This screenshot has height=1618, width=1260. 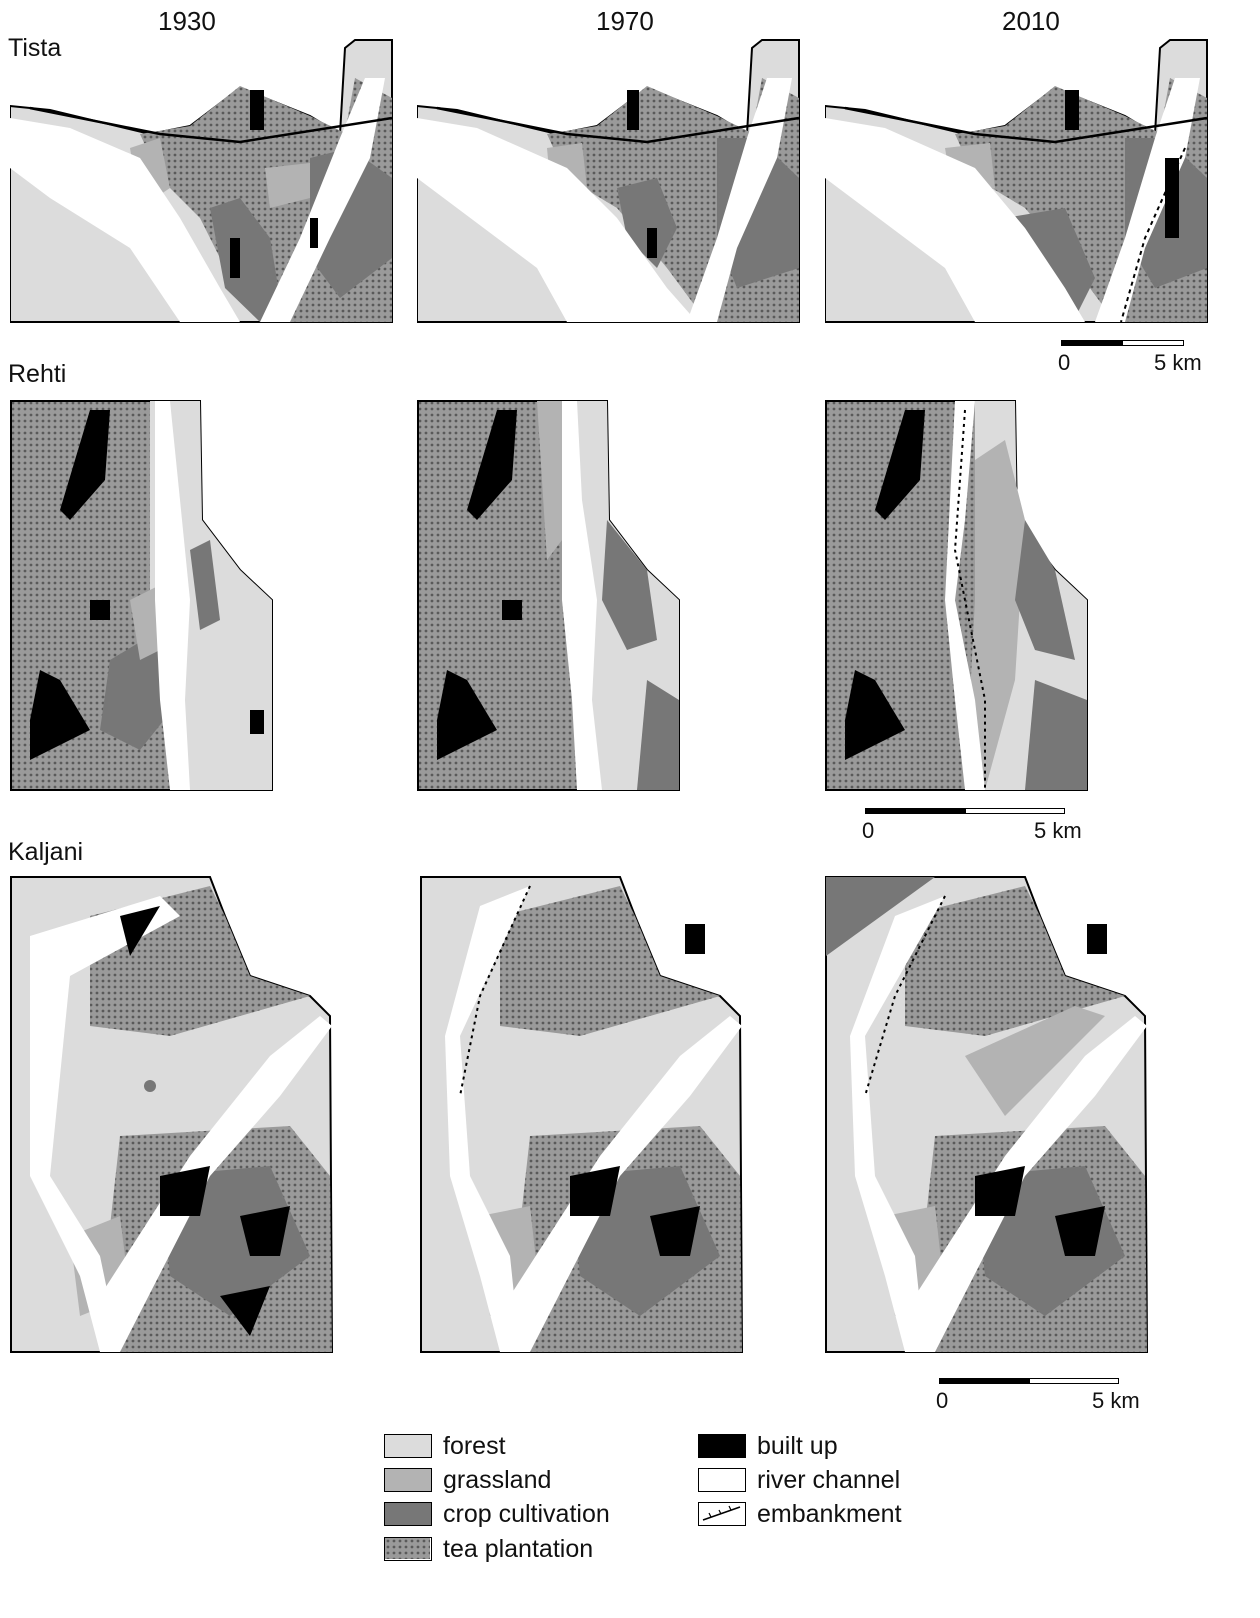 What do you see at coordinates (526, 1514) in the screenshot?
I see `legend-label-crop: crop cultivation` at bounding box center [526, 1514].